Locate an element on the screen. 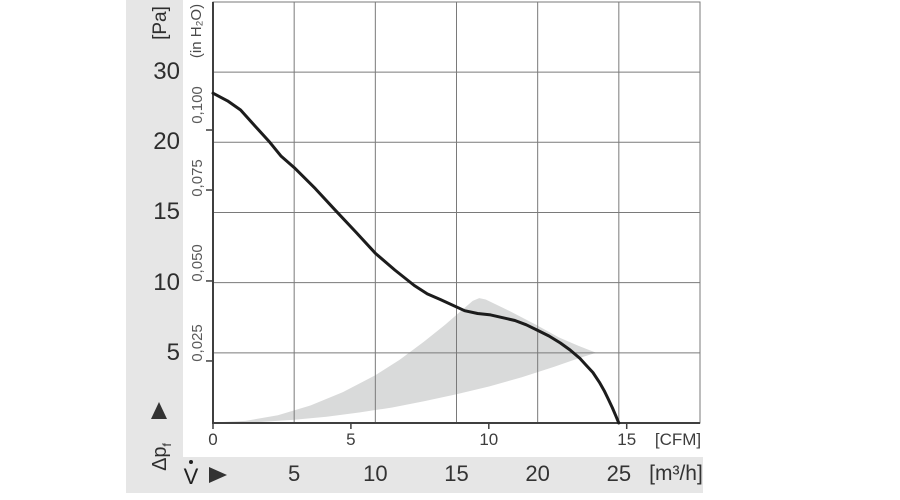  cfm-tick-label: 15 is located at coordinates (627, 439).